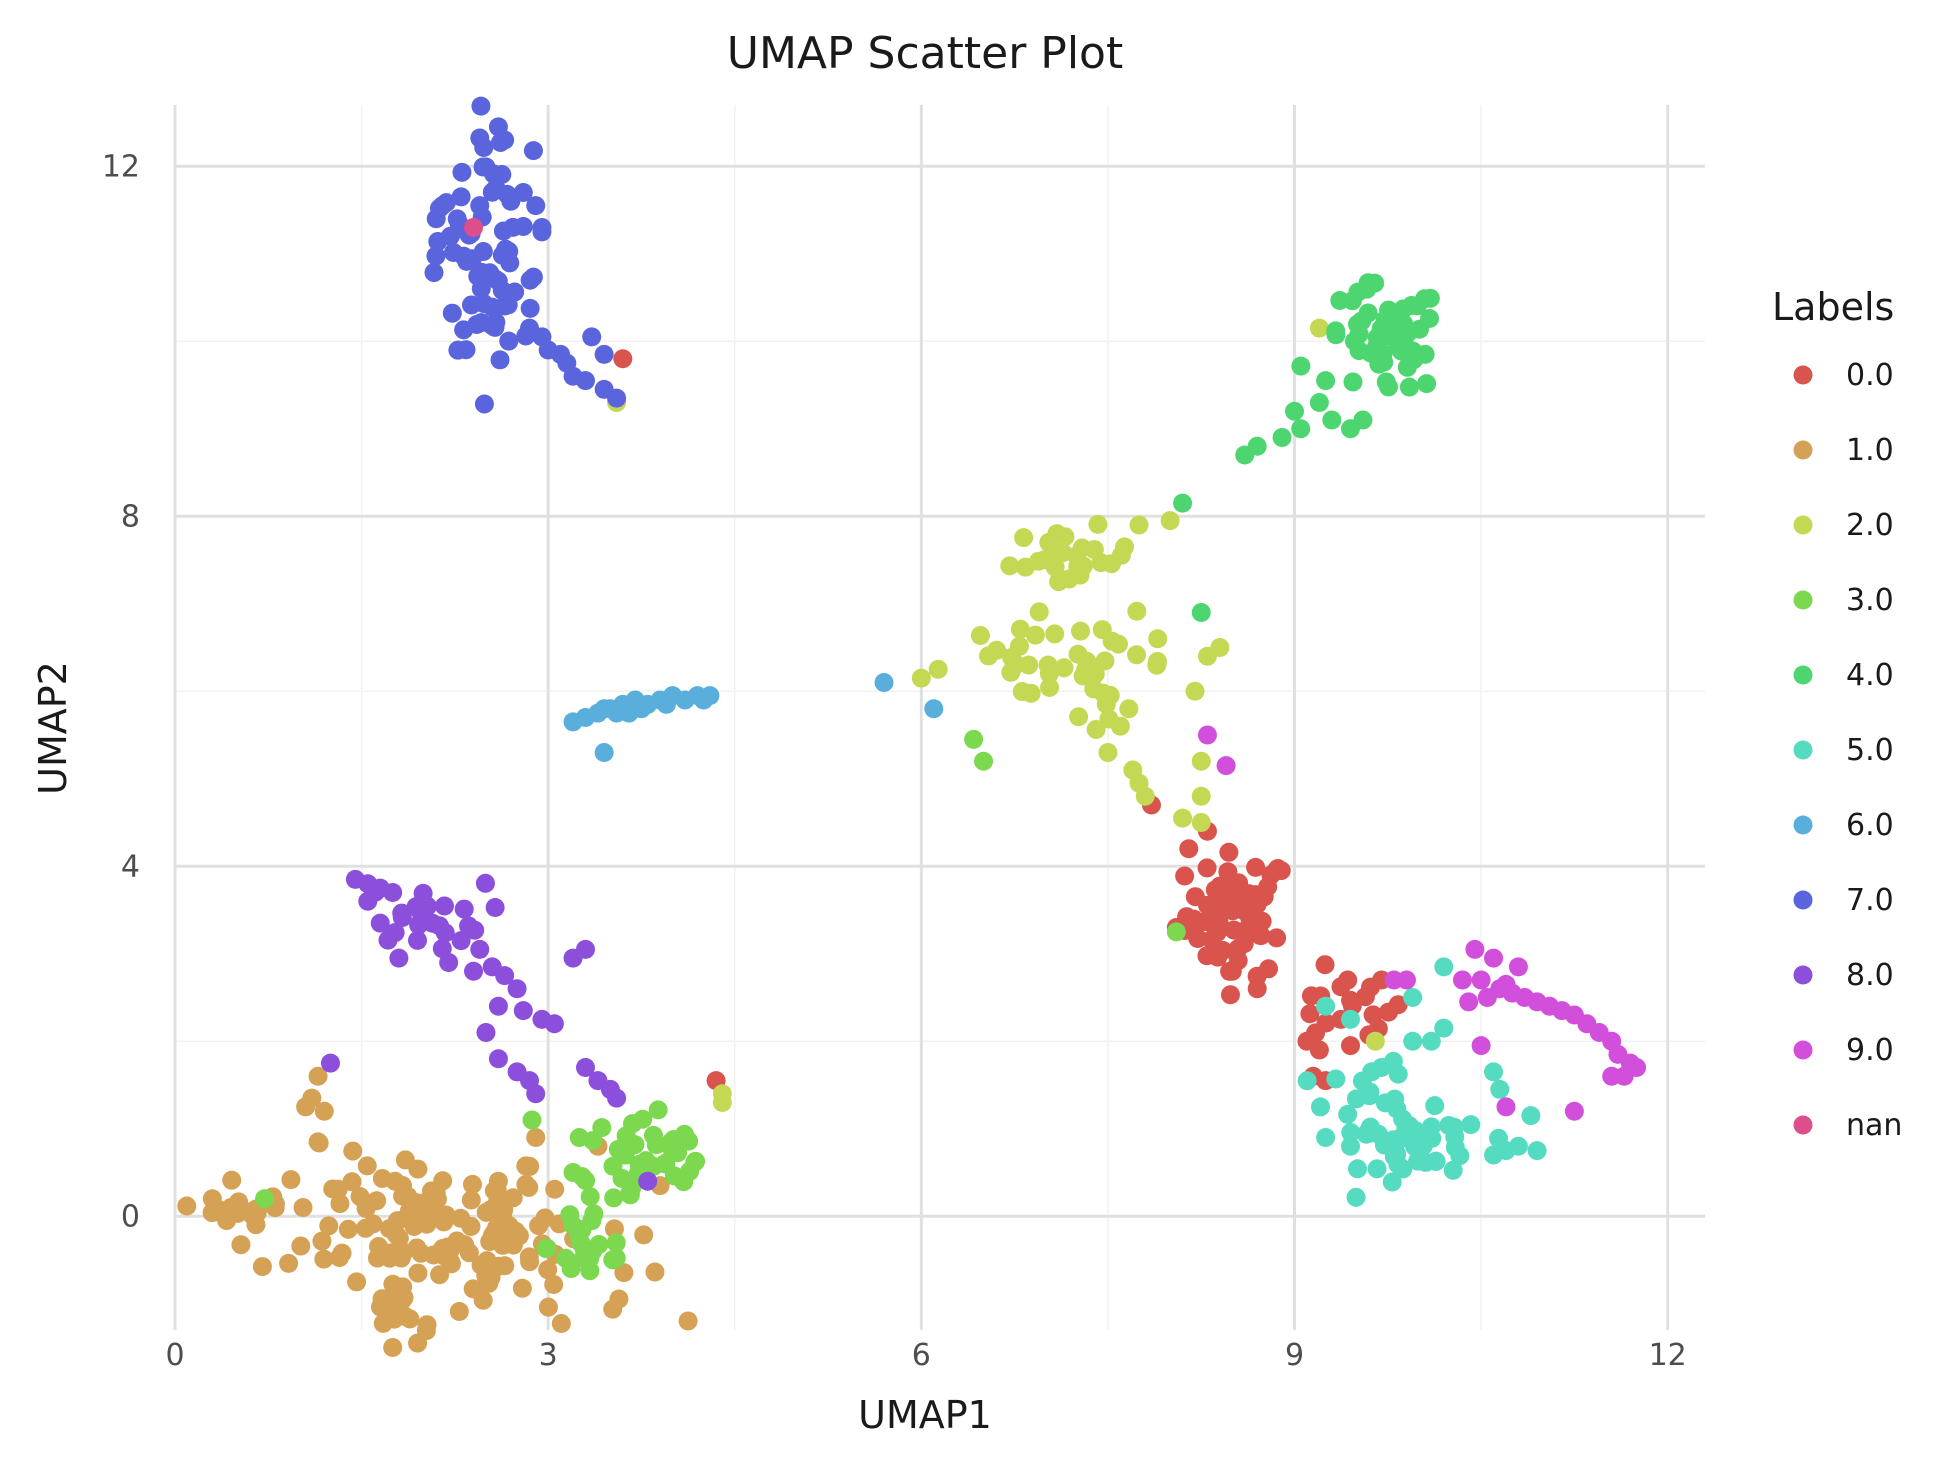 This screenshot has height=1461, width=1941. What do you see at coordinates (121, 166) in the screenshot?
I see `y-tick-label: 12` at bounding box center [121, 166].